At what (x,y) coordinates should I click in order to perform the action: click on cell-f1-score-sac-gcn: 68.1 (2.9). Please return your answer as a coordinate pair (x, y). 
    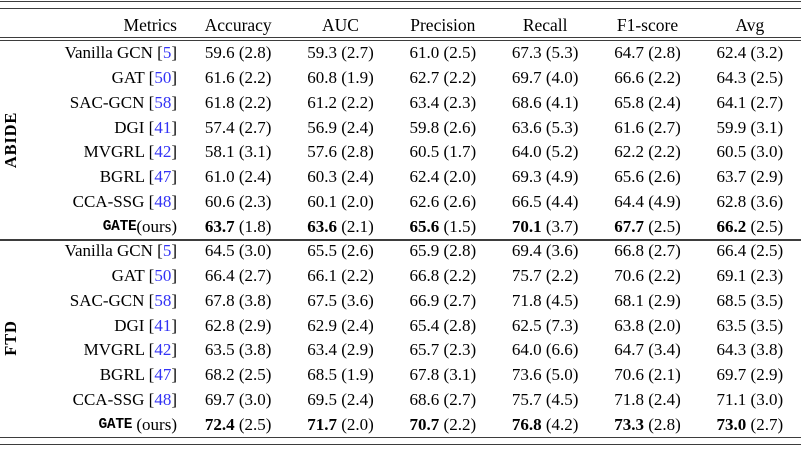
    Looking at the image, I should click on (647, 301).